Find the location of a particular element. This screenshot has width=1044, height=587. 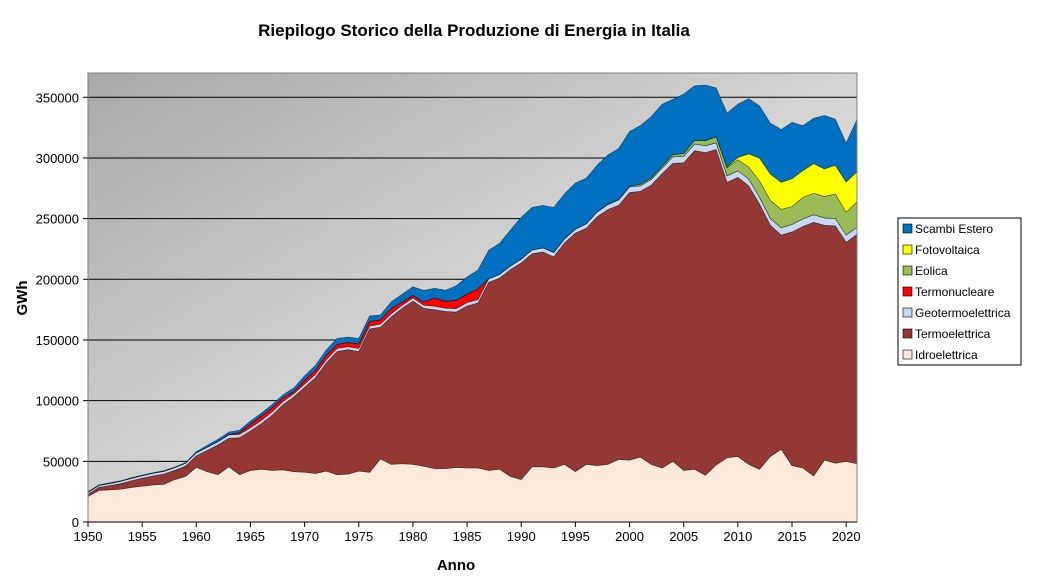

y-tick-label: 200000 is located at coordinates (57, 279).